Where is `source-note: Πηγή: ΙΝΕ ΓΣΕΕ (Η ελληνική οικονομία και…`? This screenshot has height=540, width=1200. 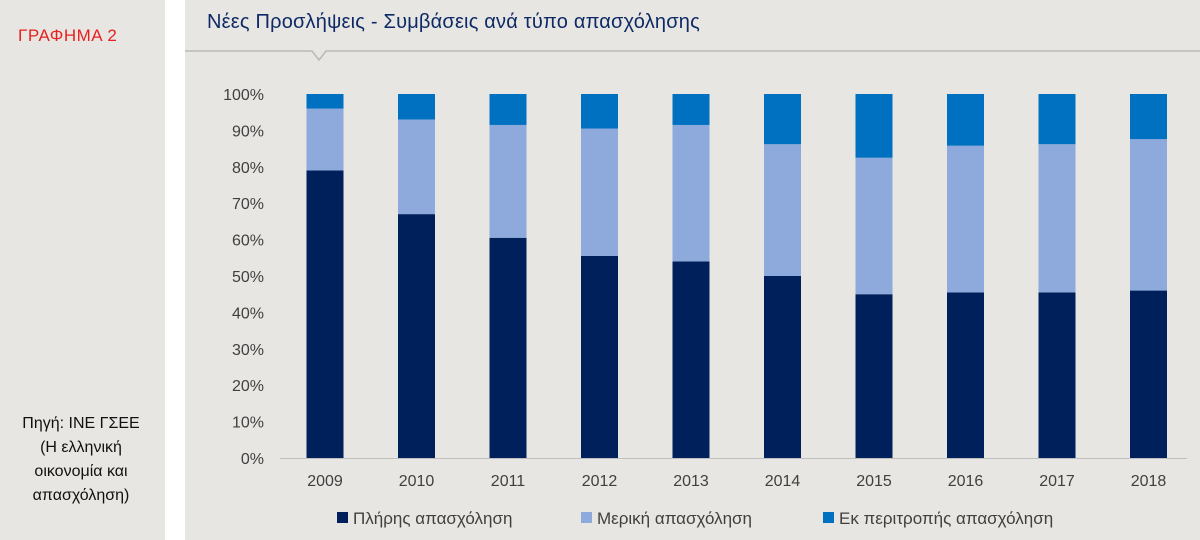
source-note: Πηγή: ΙΝΕ ΓΣΕΕ (Η ελληνική οικονομία και… is located at coordinates (81, 459).